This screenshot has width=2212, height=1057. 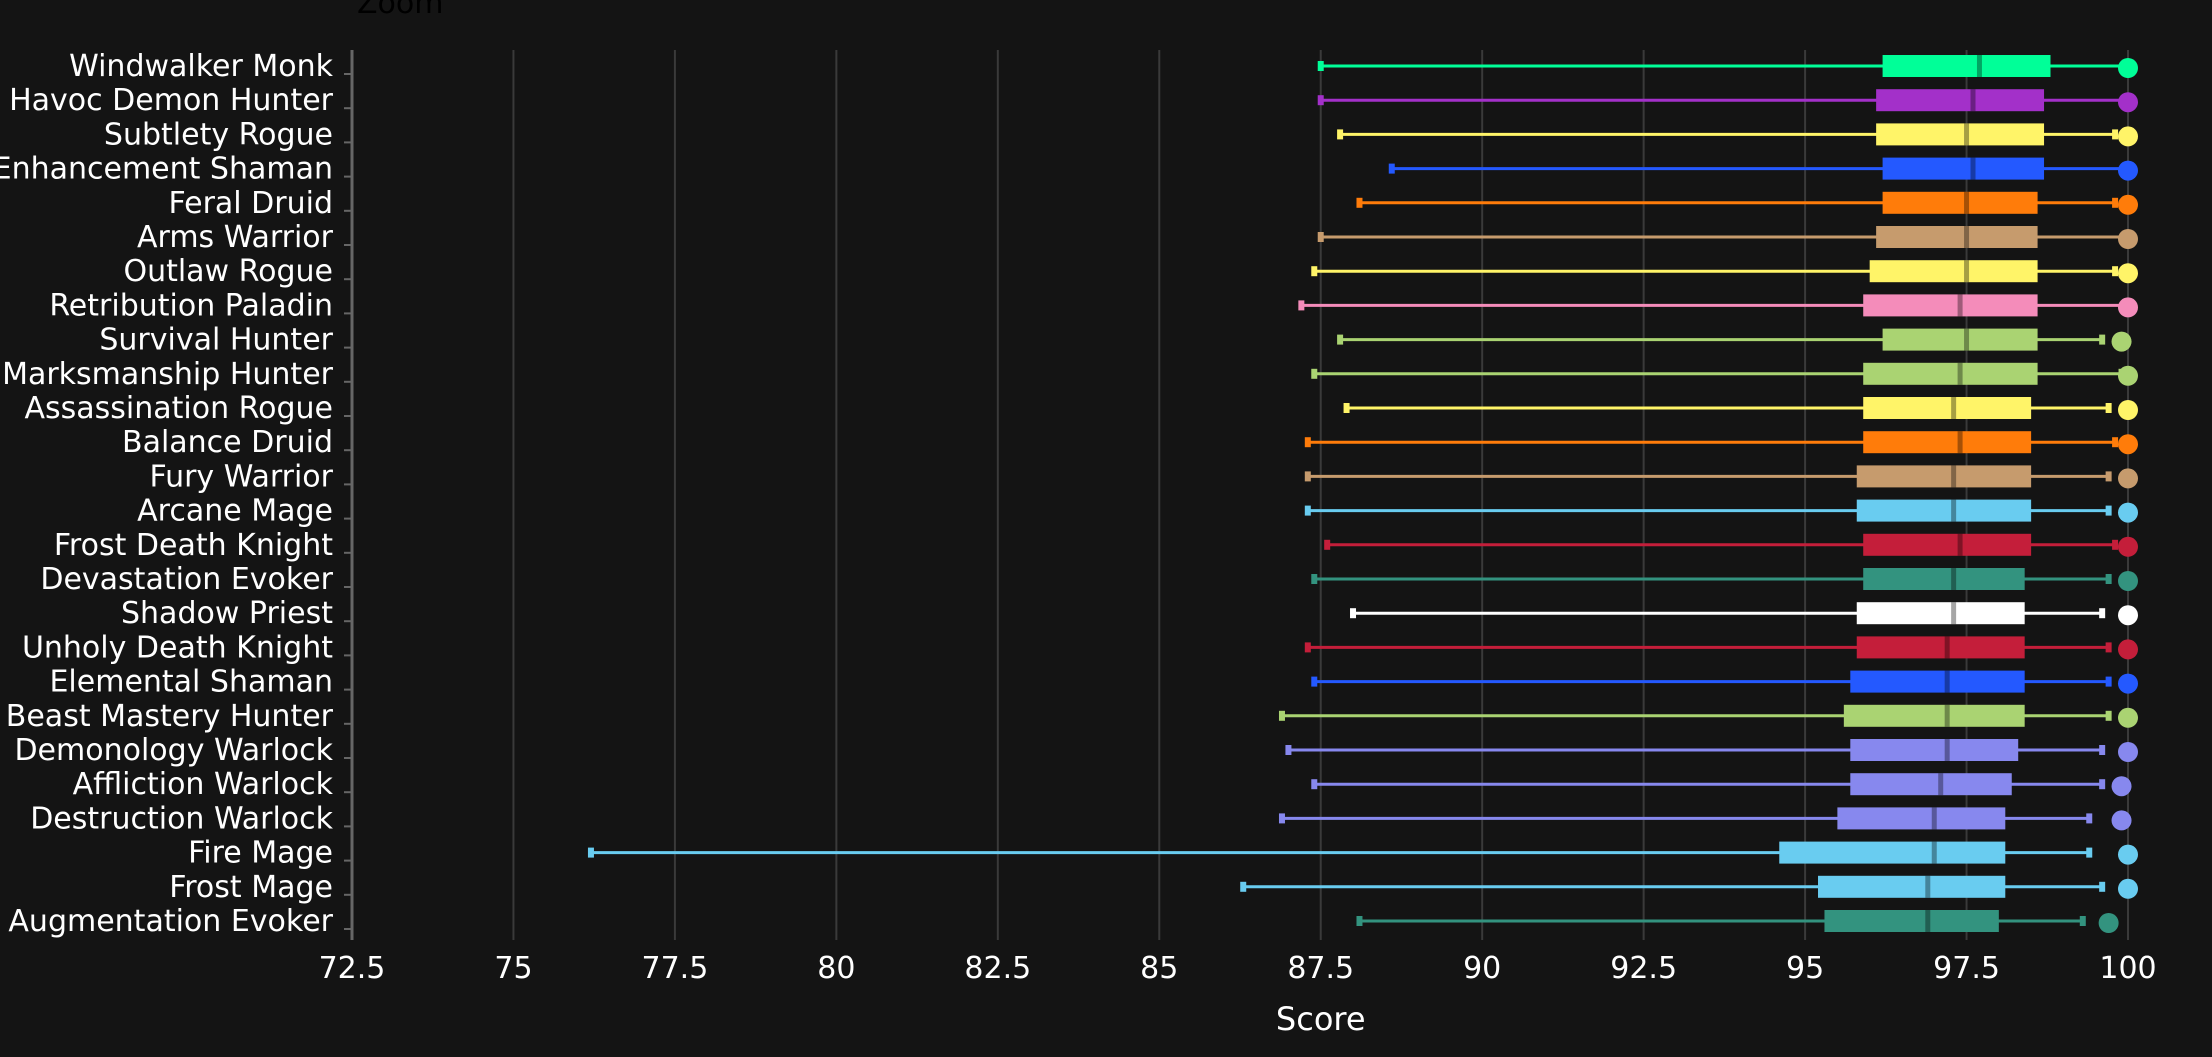 What do you see at coordinates (400, 10) in the screenshot?
I see `zoom-label: Zoom` at bounding box center [400, 10].